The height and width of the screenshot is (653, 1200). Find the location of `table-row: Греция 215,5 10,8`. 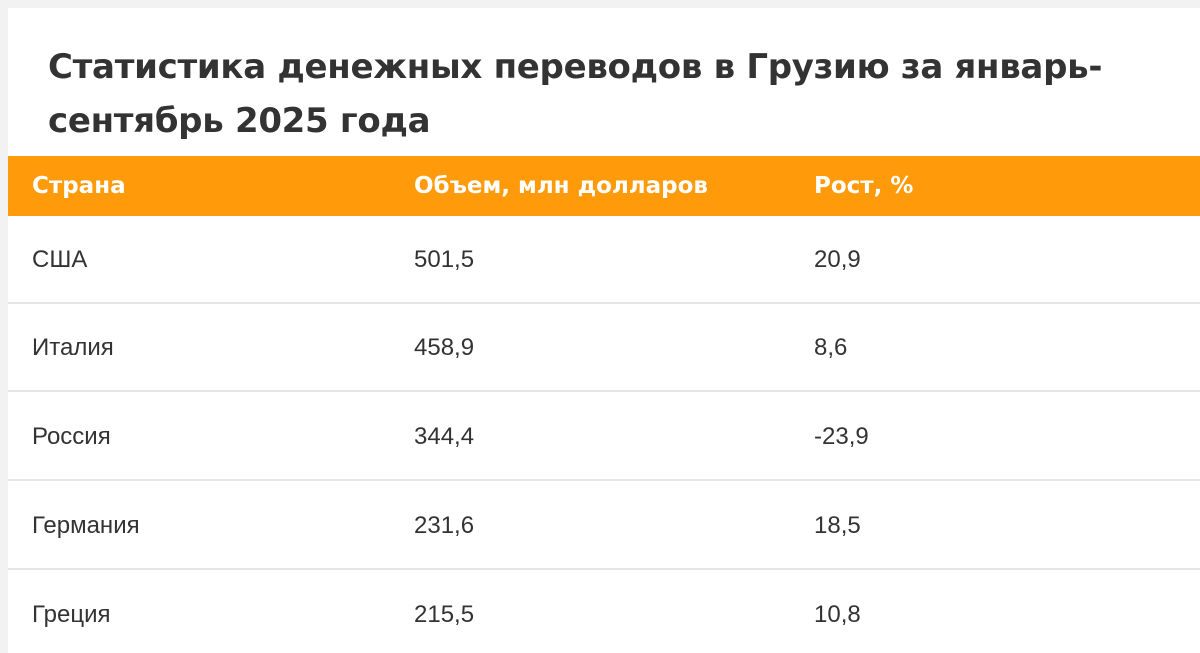

table-row: Греция 215,5 10,8 is located at coordinates (604, 612).